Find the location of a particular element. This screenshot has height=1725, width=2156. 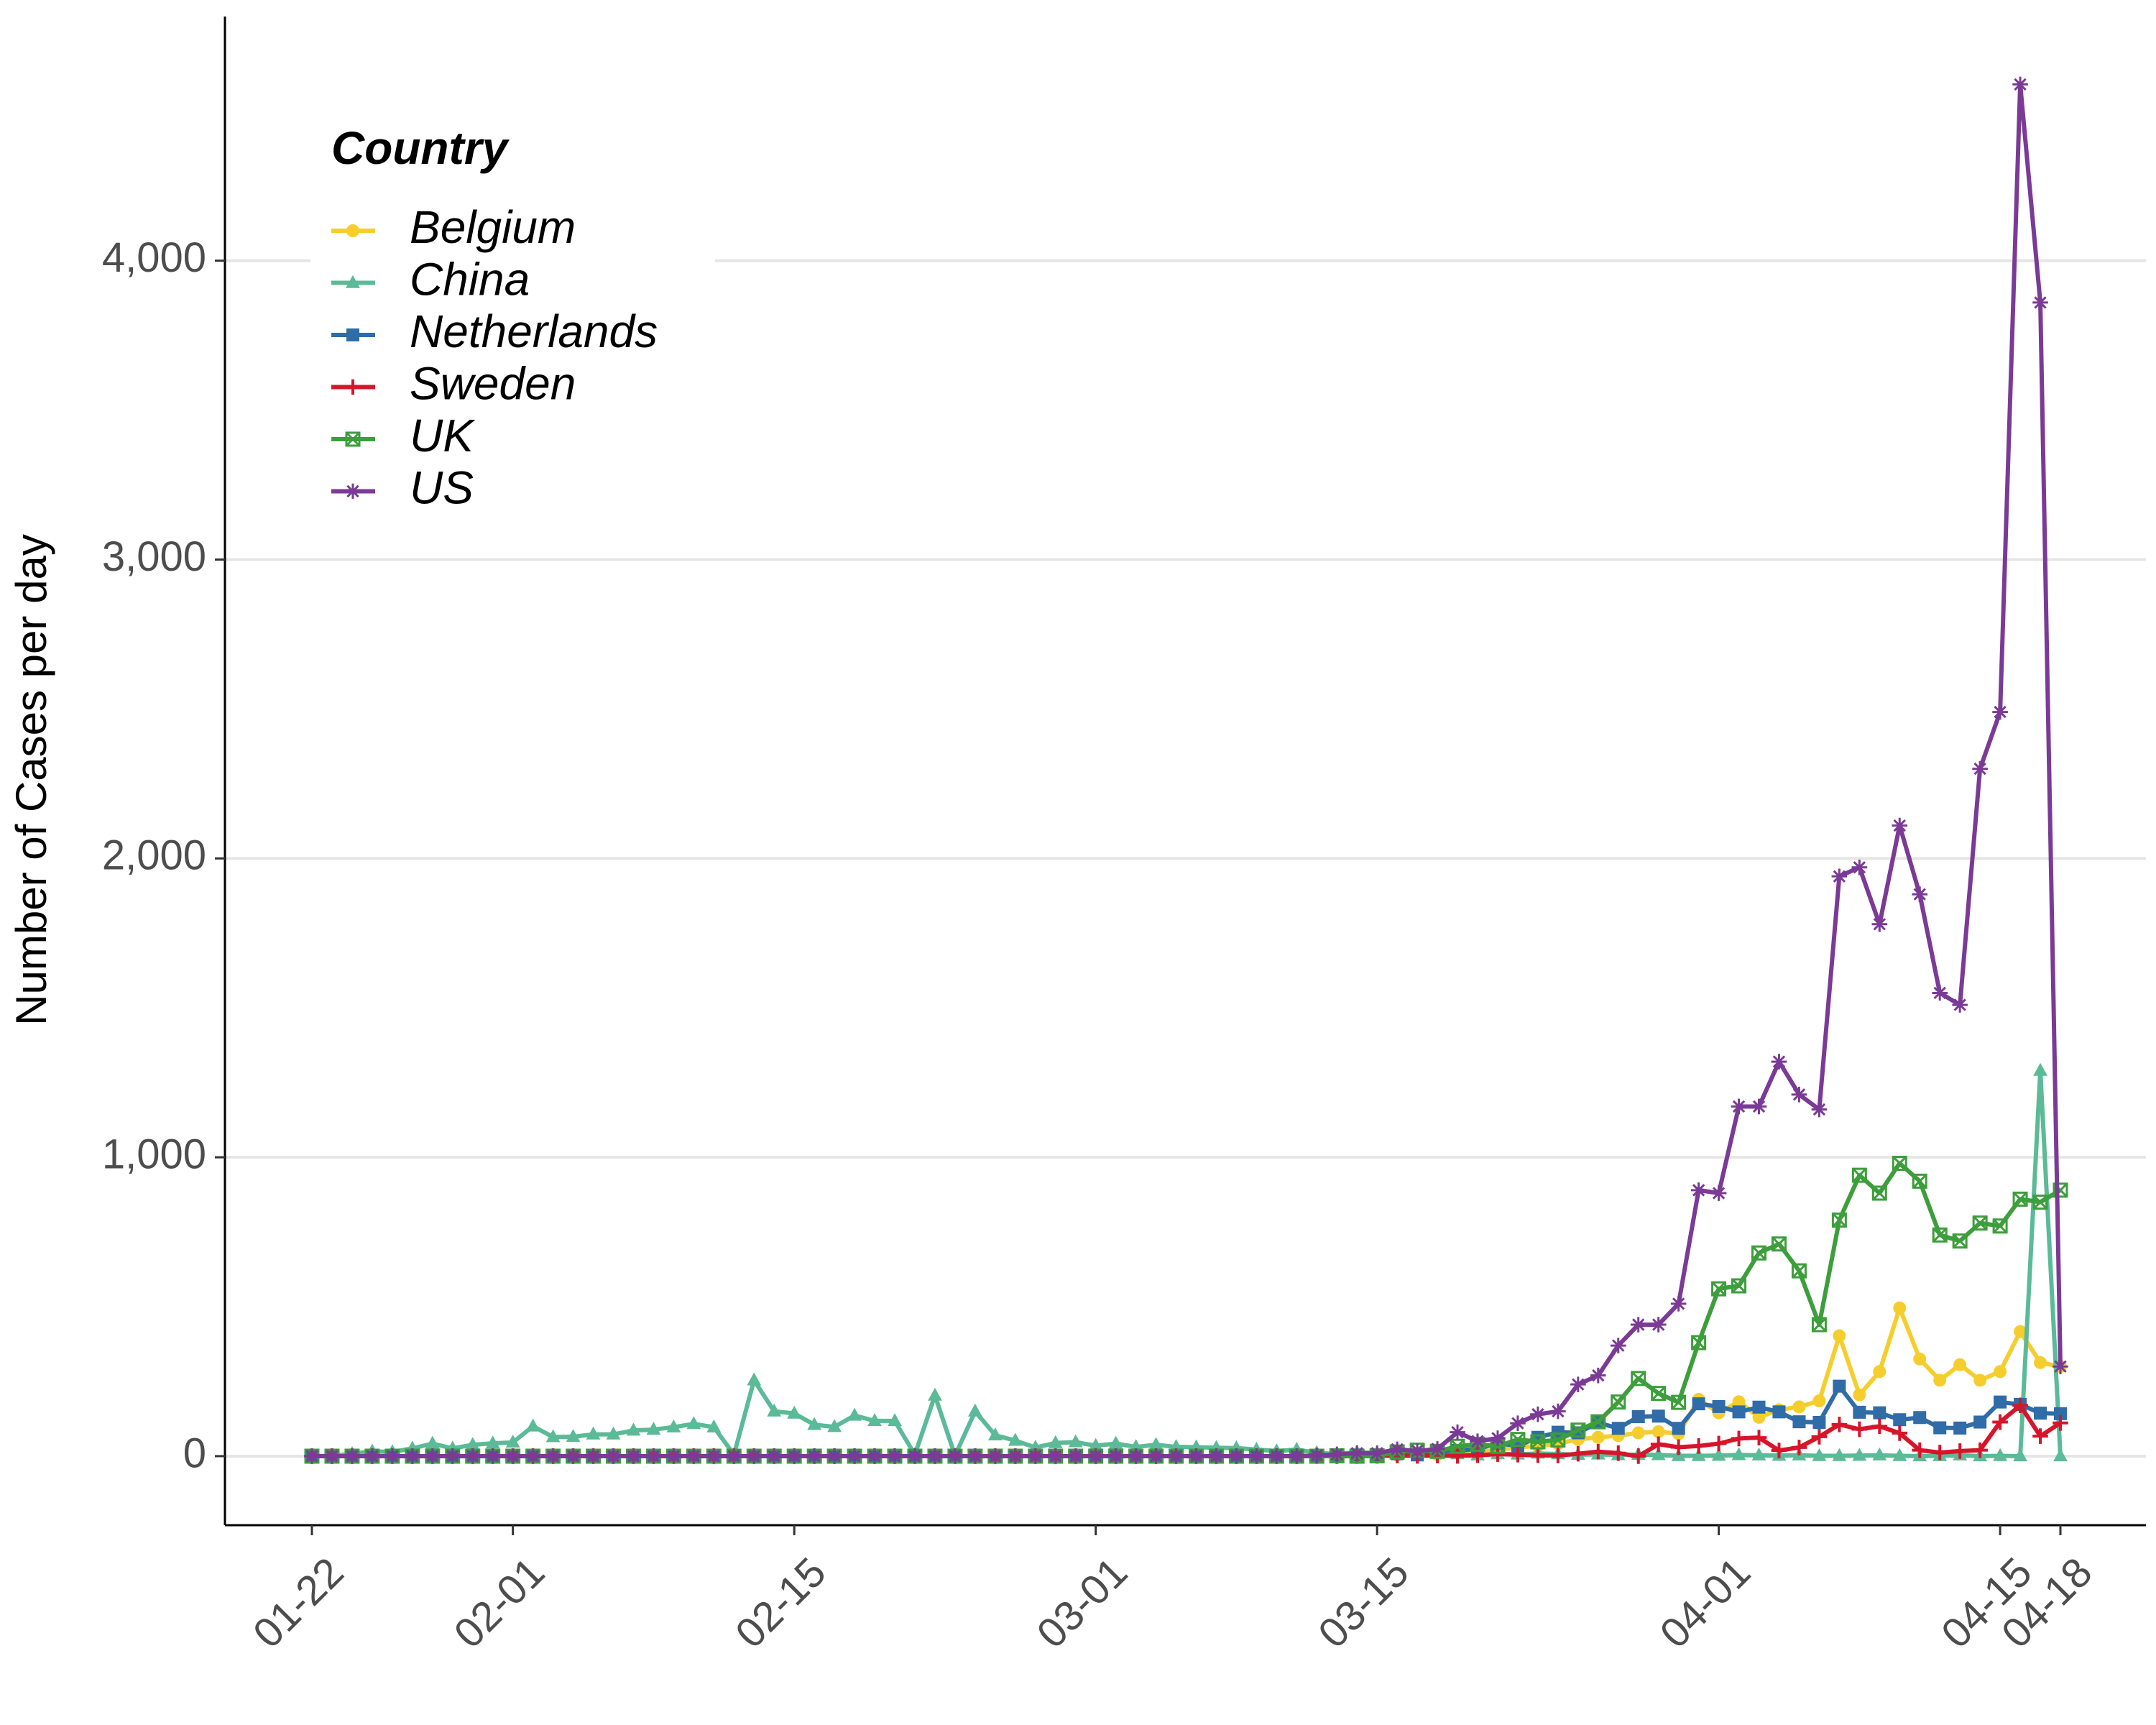

x-tick-label: 02-01 is located at coordinates (499, 1603).